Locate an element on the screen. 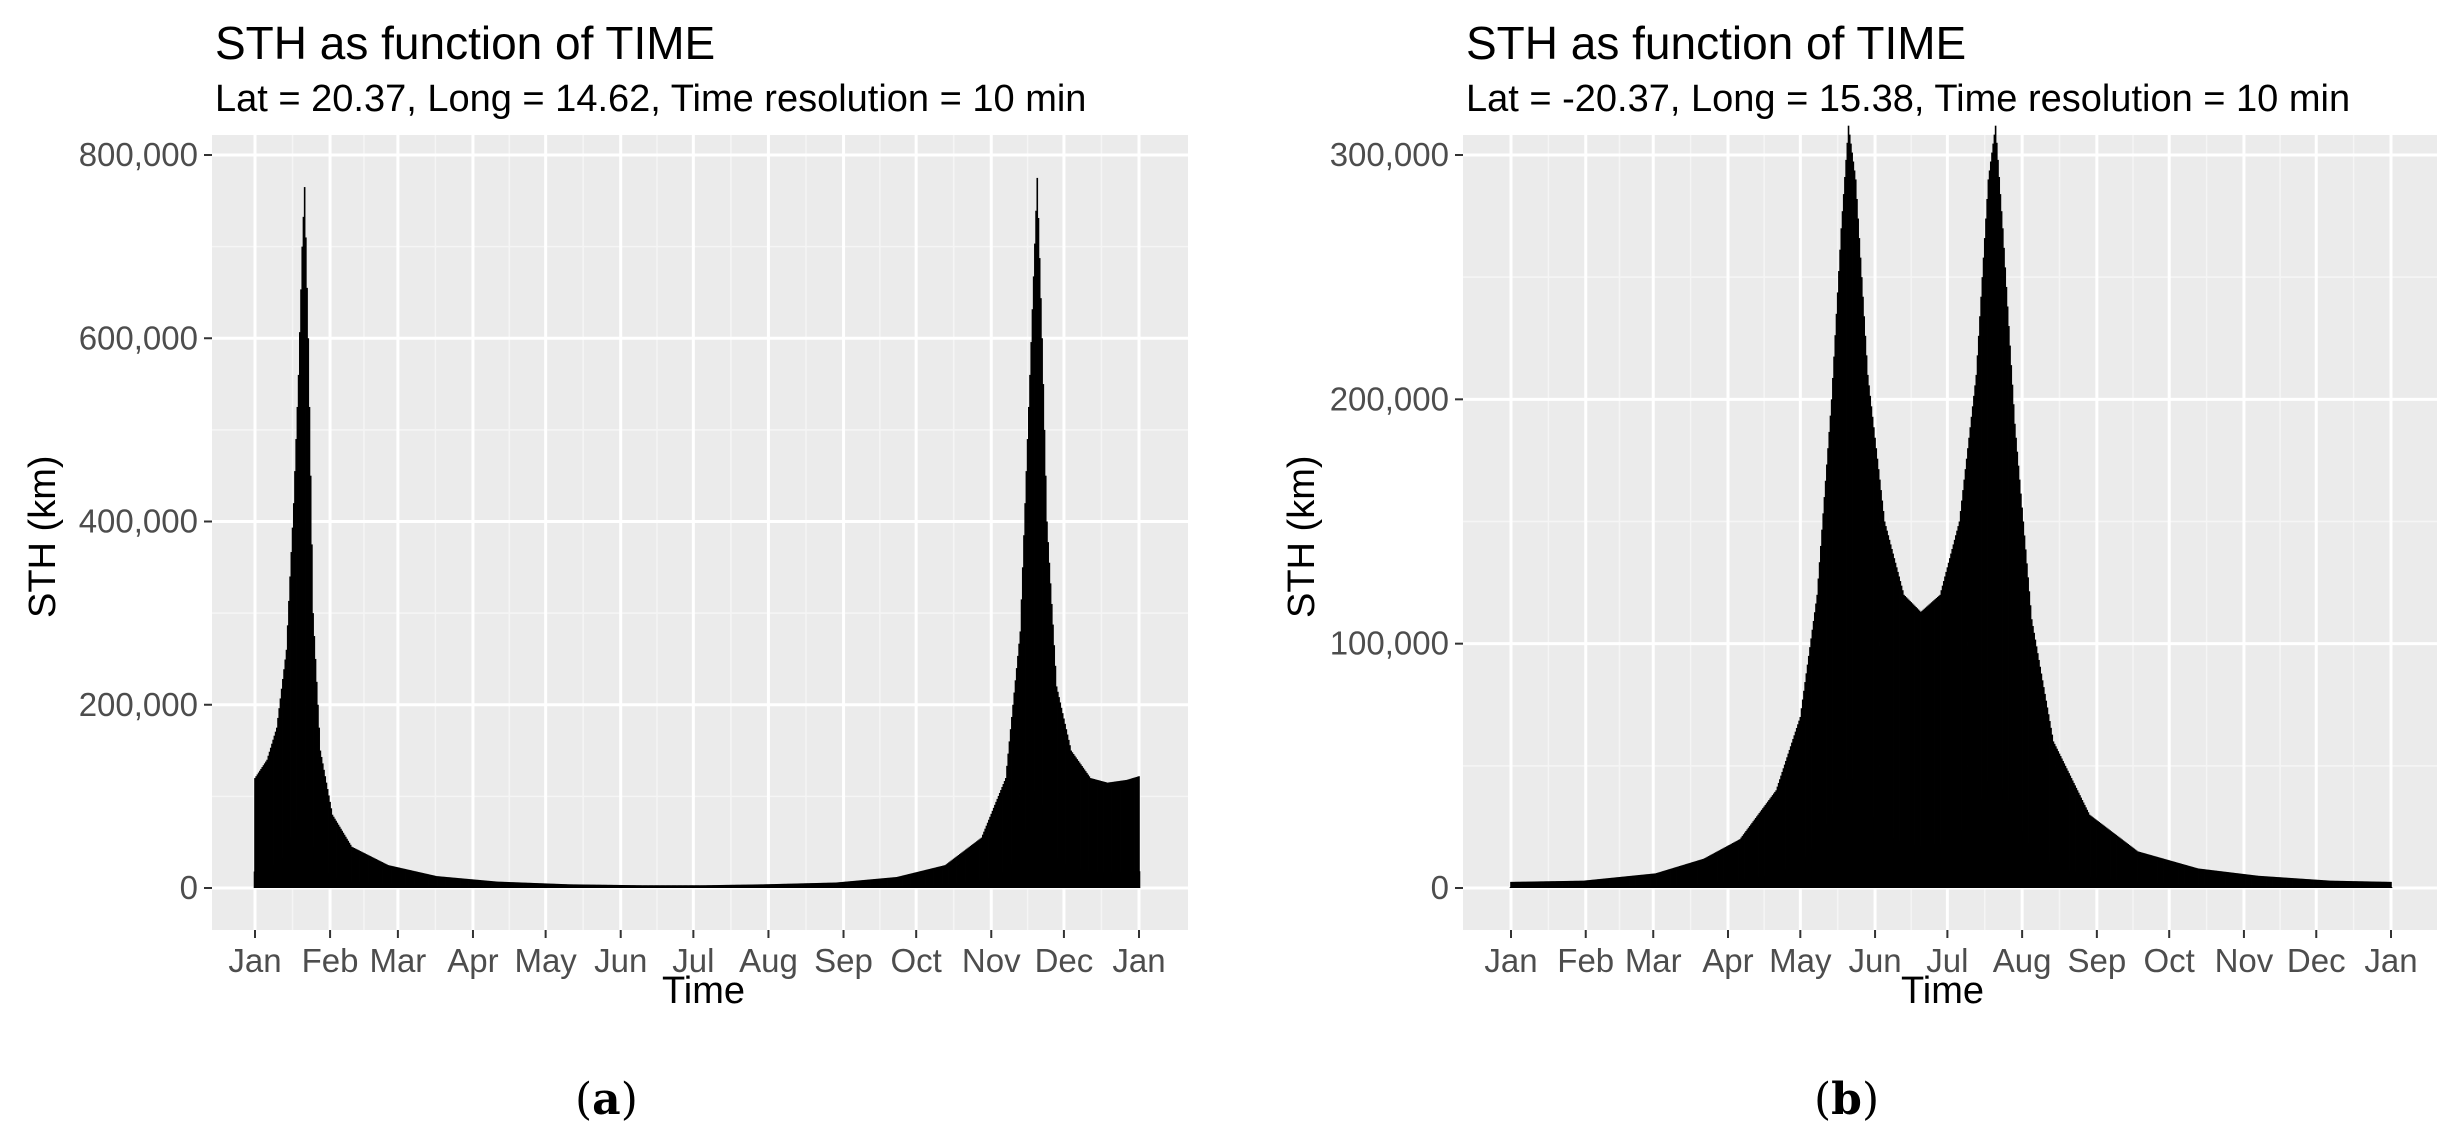 The image size is (2461, 1142). x-tick-label: Jan is located at coordinates (1510, 960).